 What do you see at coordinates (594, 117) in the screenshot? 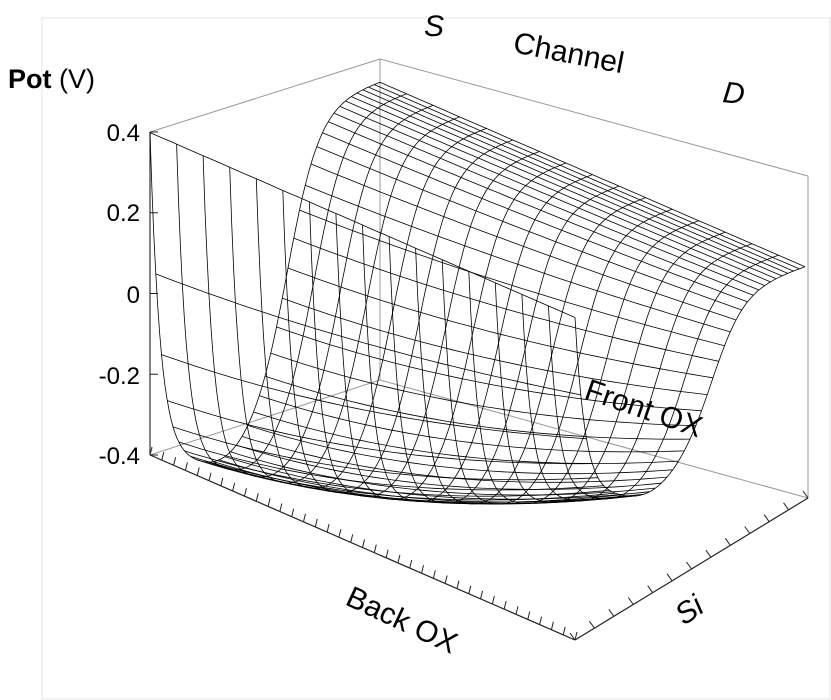
I see `top-right-edge` at bounding box center [594, 117].